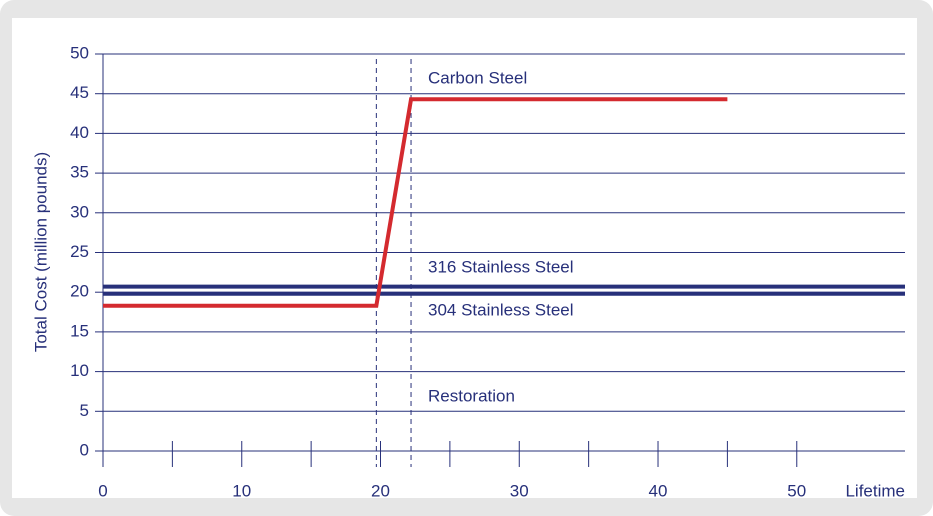 This screenshot has height=516, width=933. What do you see at coordinates (79, 132) in the screenshot?
I see `y-tick-label: 40` at bounding box center [79, 132].